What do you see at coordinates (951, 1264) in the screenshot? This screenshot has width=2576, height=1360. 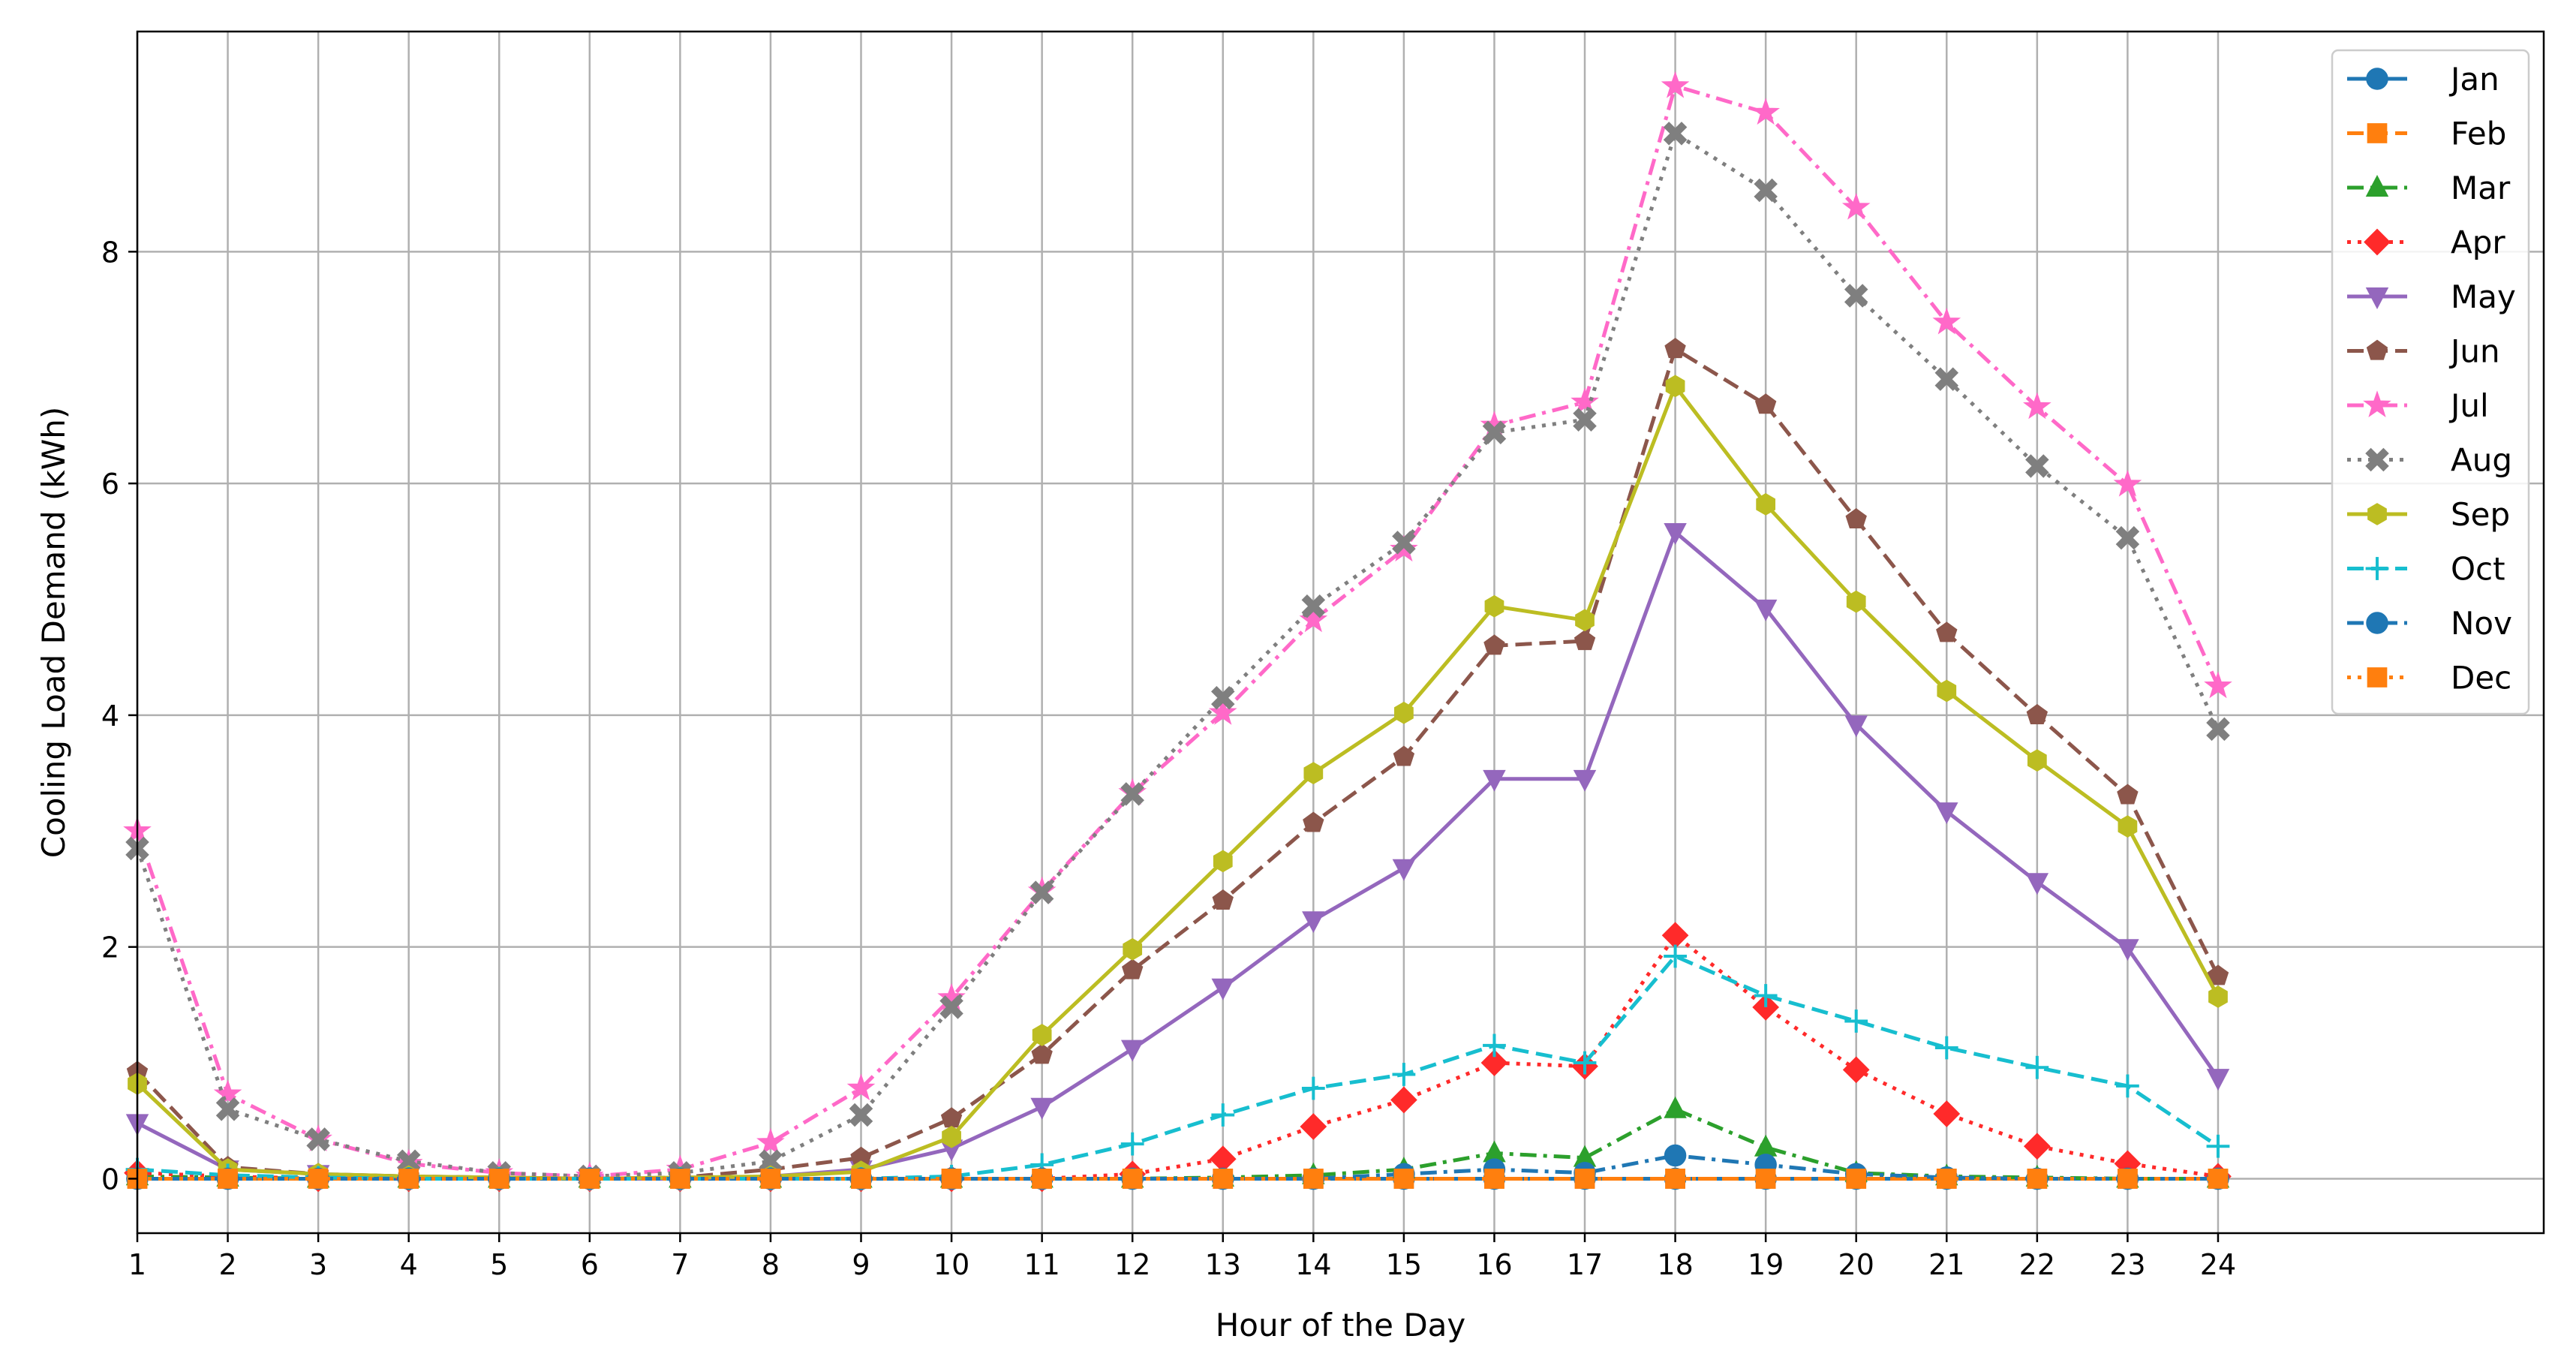 I see `x-tick-label: 10` at bounding box center [951, 1264].